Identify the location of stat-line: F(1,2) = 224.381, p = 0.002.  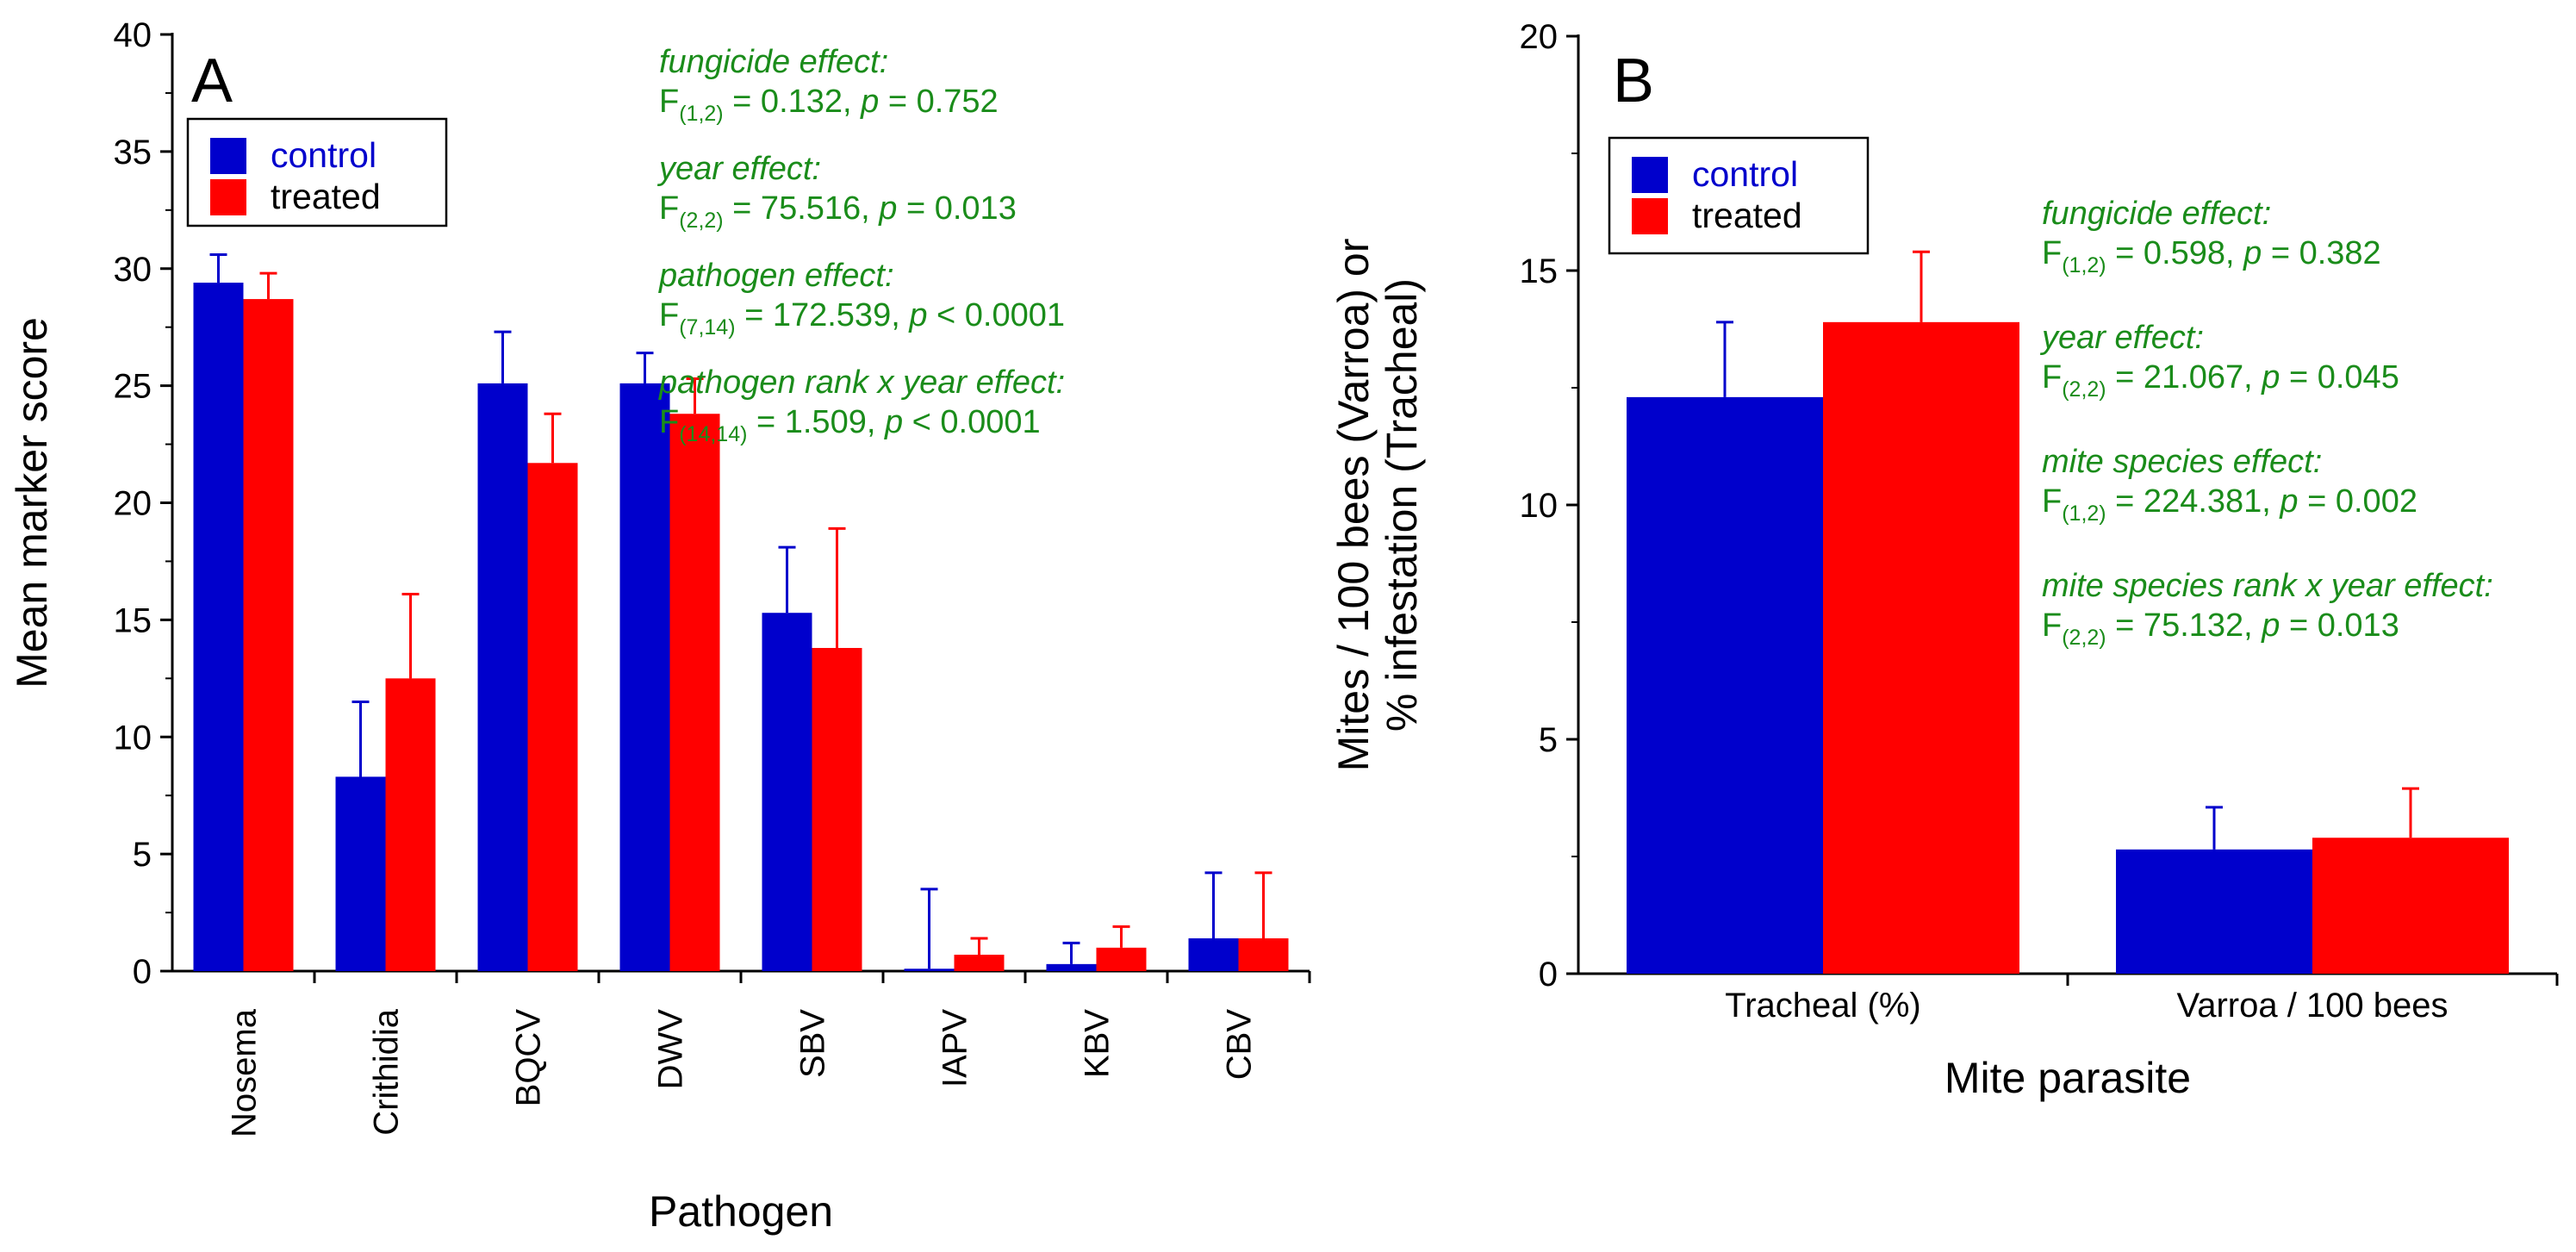
(2229, 504).